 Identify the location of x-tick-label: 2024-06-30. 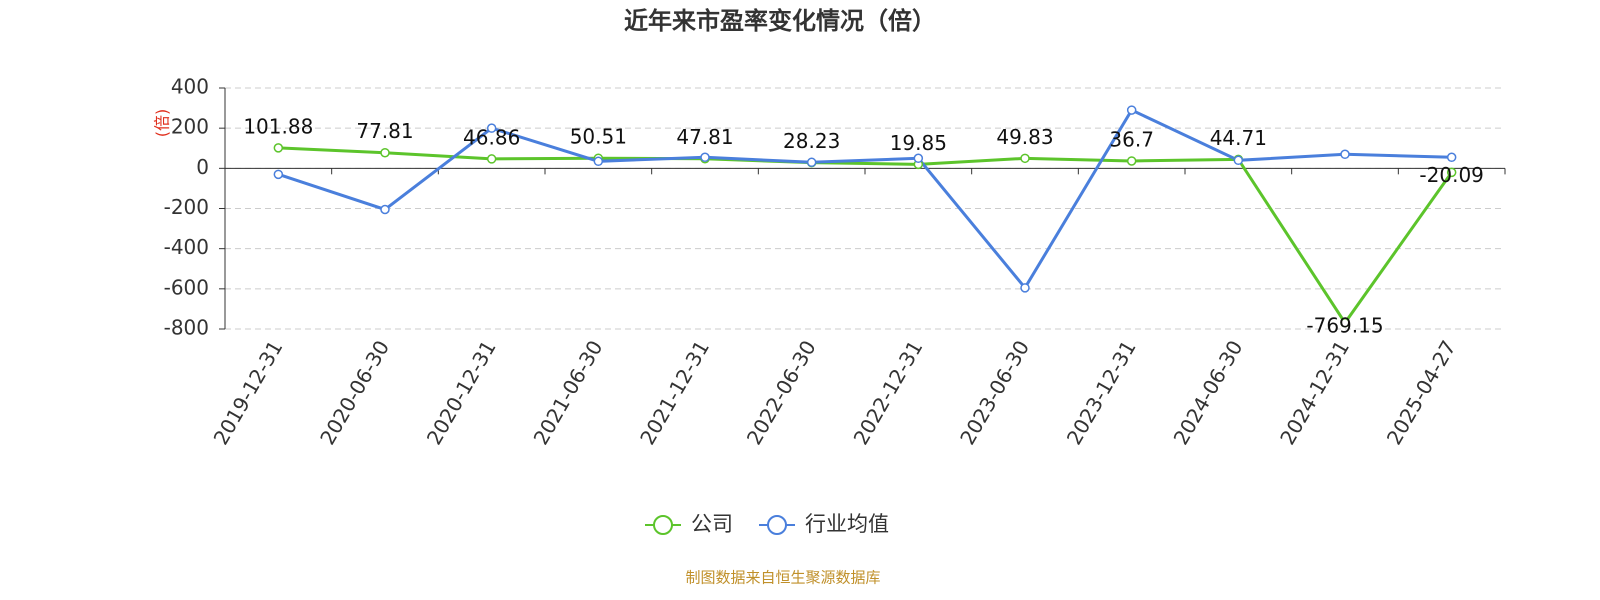
(1208, 392).